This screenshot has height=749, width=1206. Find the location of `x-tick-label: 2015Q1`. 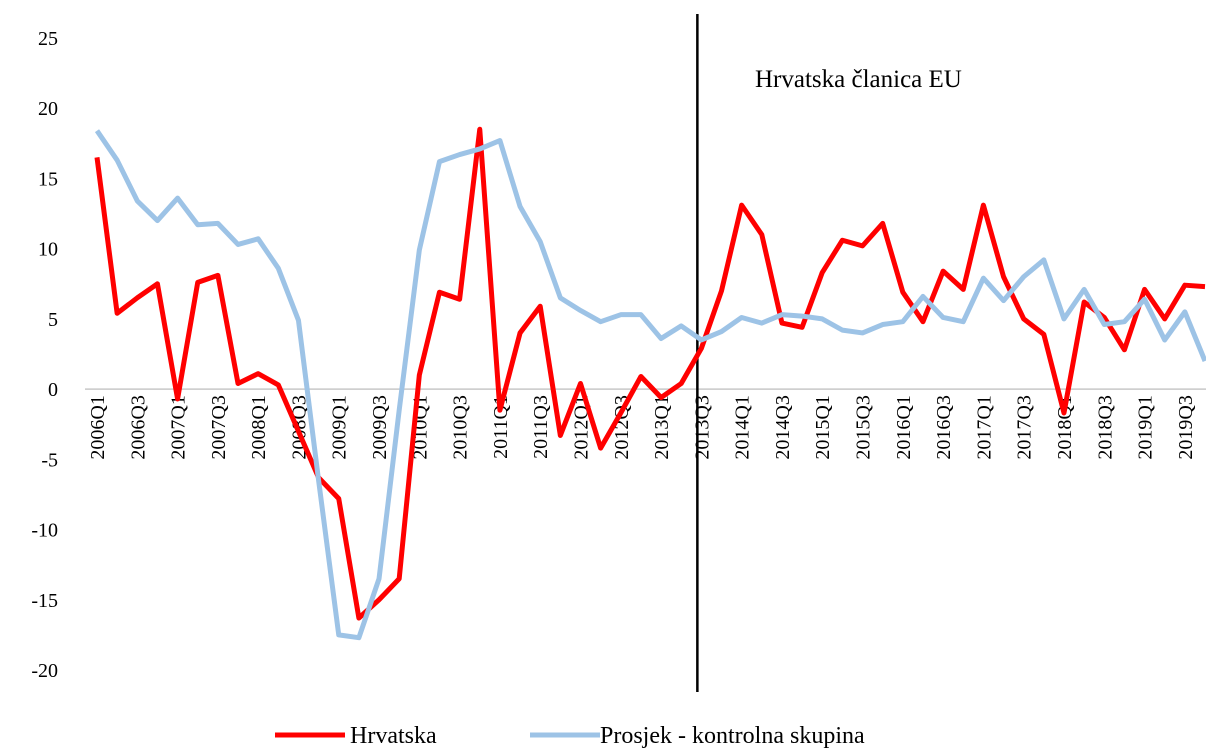

x-tick-label: 2015Q1 is located at coordinates (823, 427).